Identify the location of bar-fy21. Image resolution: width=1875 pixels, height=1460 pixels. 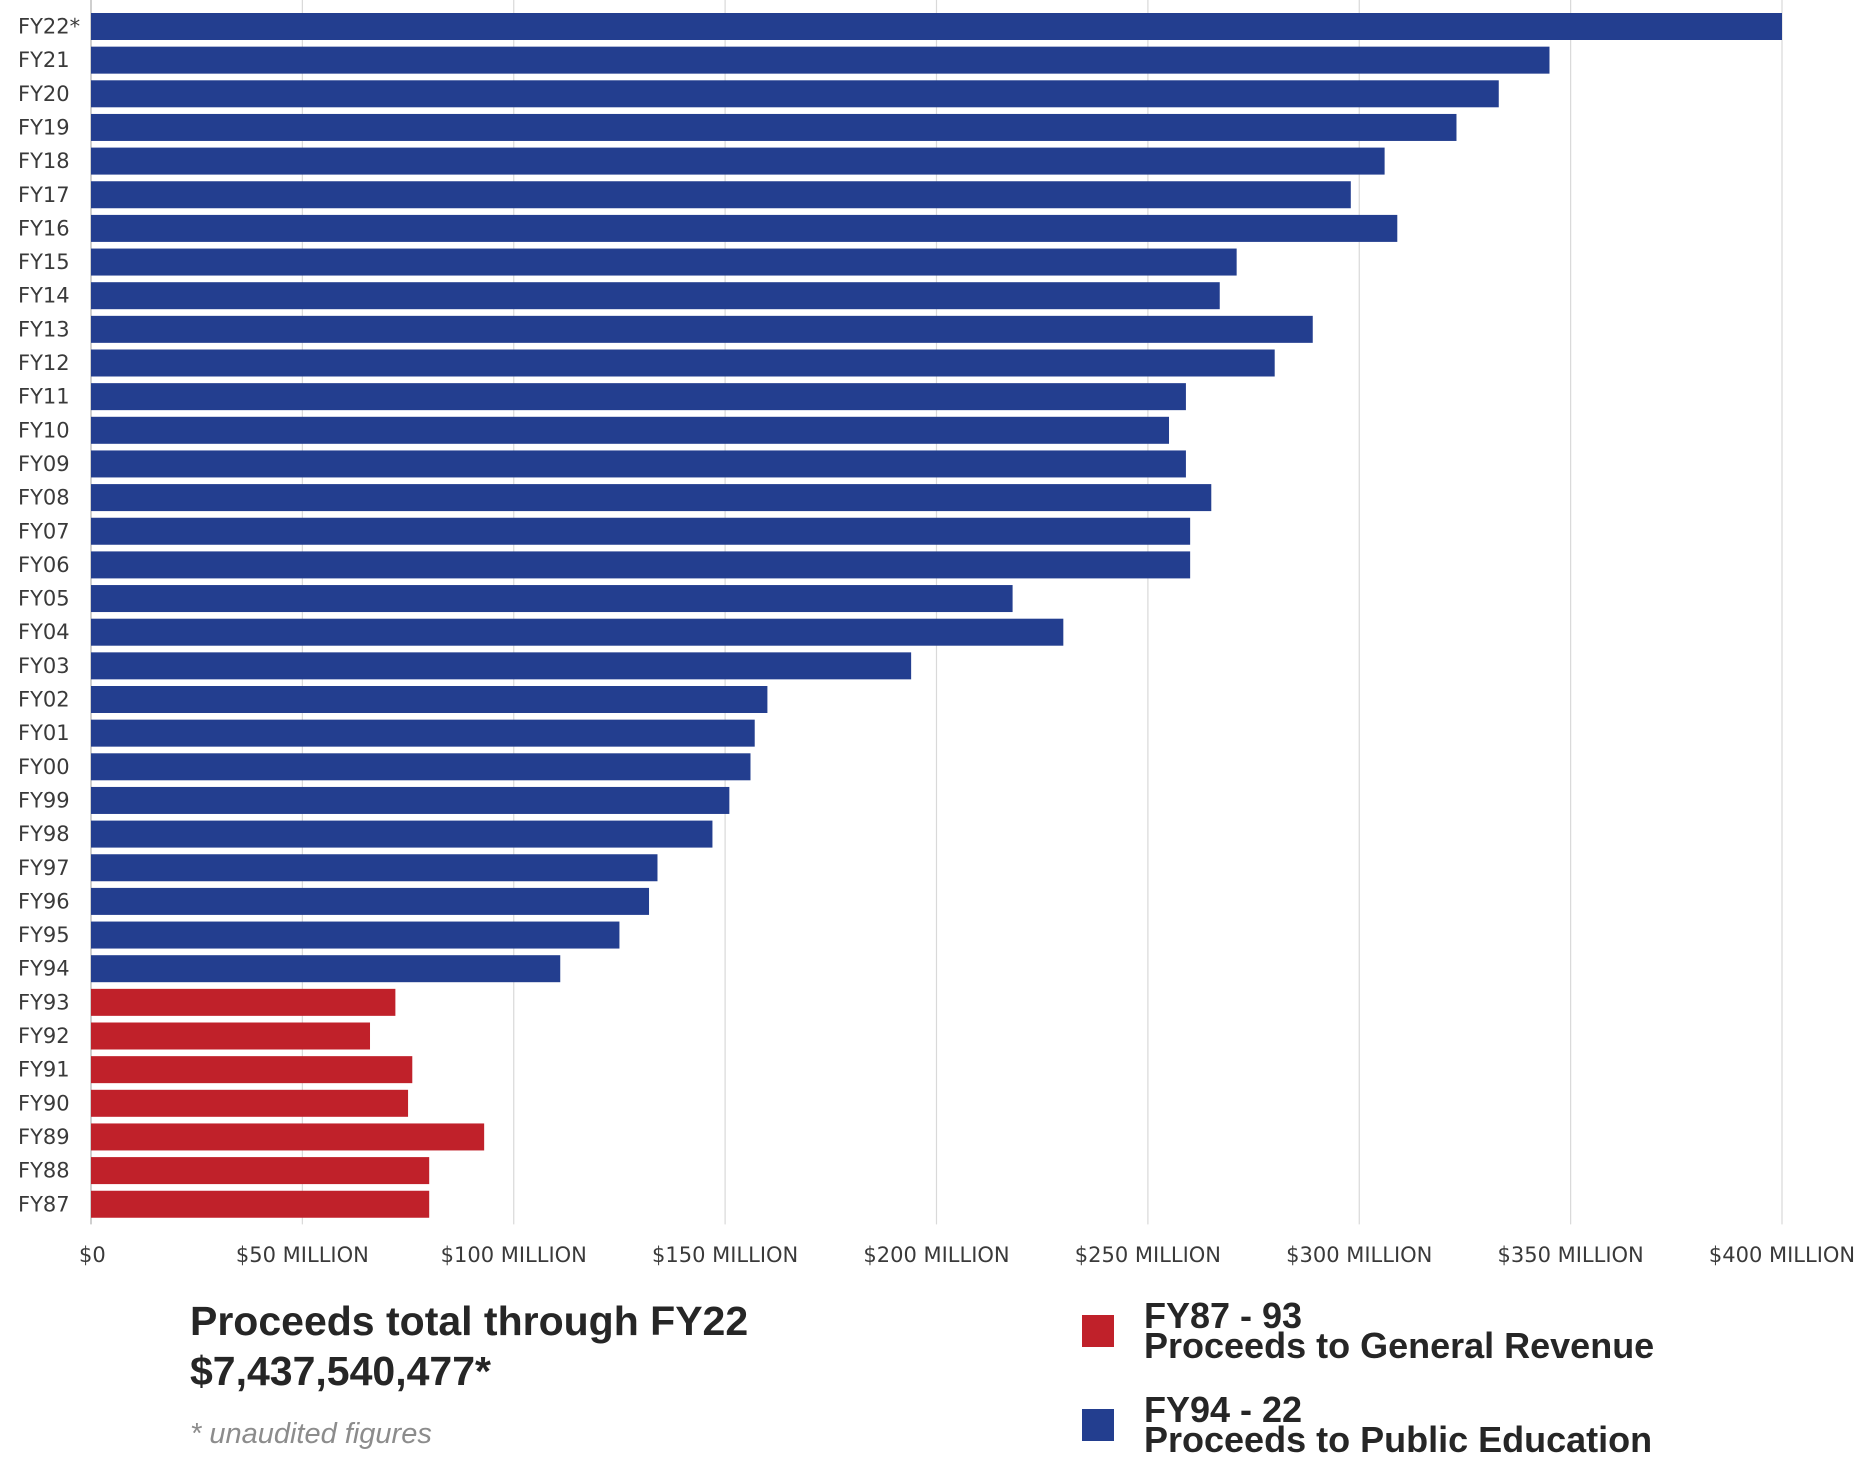
(820, 60).